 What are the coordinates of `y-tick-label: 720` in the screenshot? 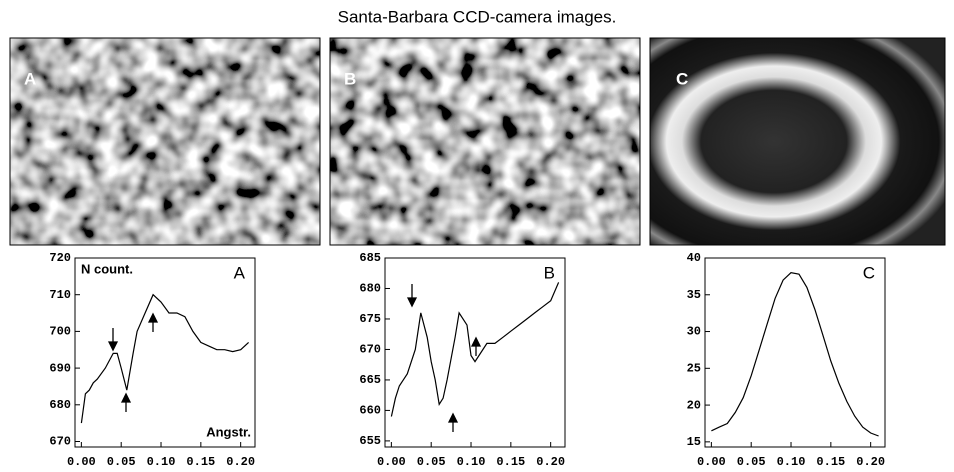 It's located at (60, 258).